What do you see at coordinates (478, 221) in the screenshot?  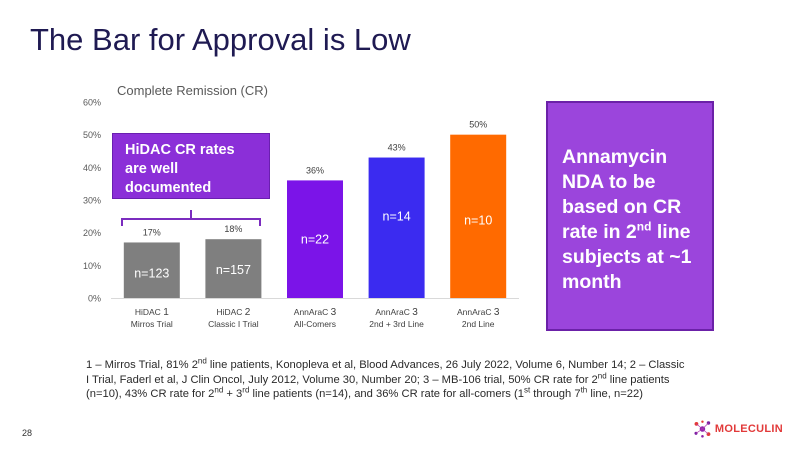 I see `bar-n-label: n=10` at bounding box center [478, 221].